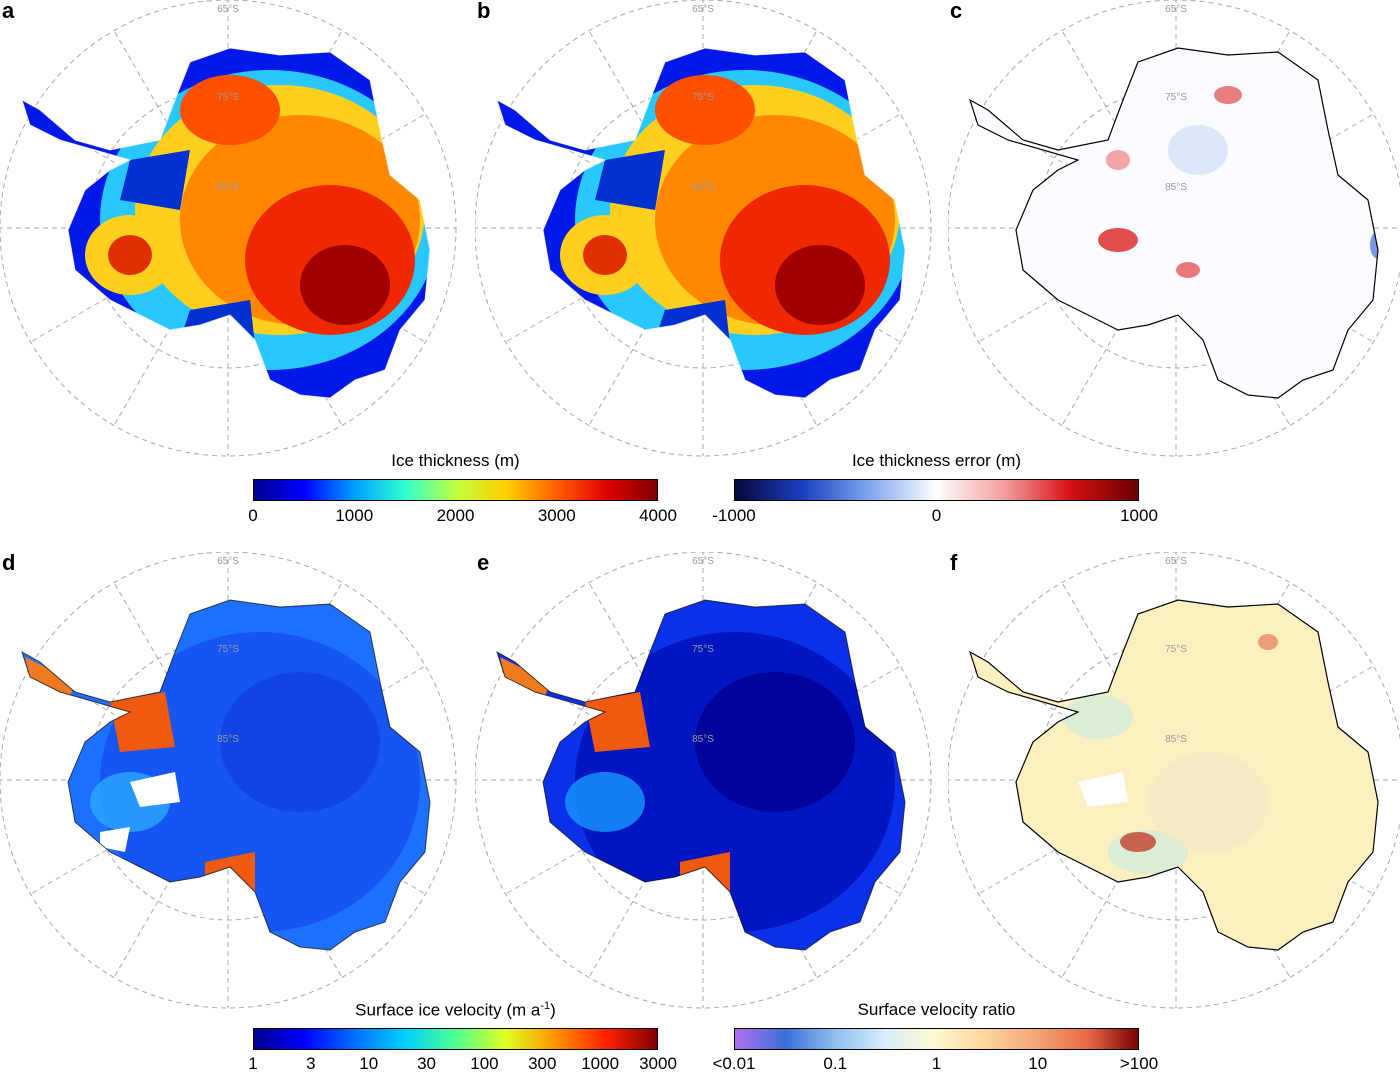 The height and width of the screenshot is (1074, 1400). I want to click on panel-b: 65°S 75°S 85°S b, so click(705, 230).